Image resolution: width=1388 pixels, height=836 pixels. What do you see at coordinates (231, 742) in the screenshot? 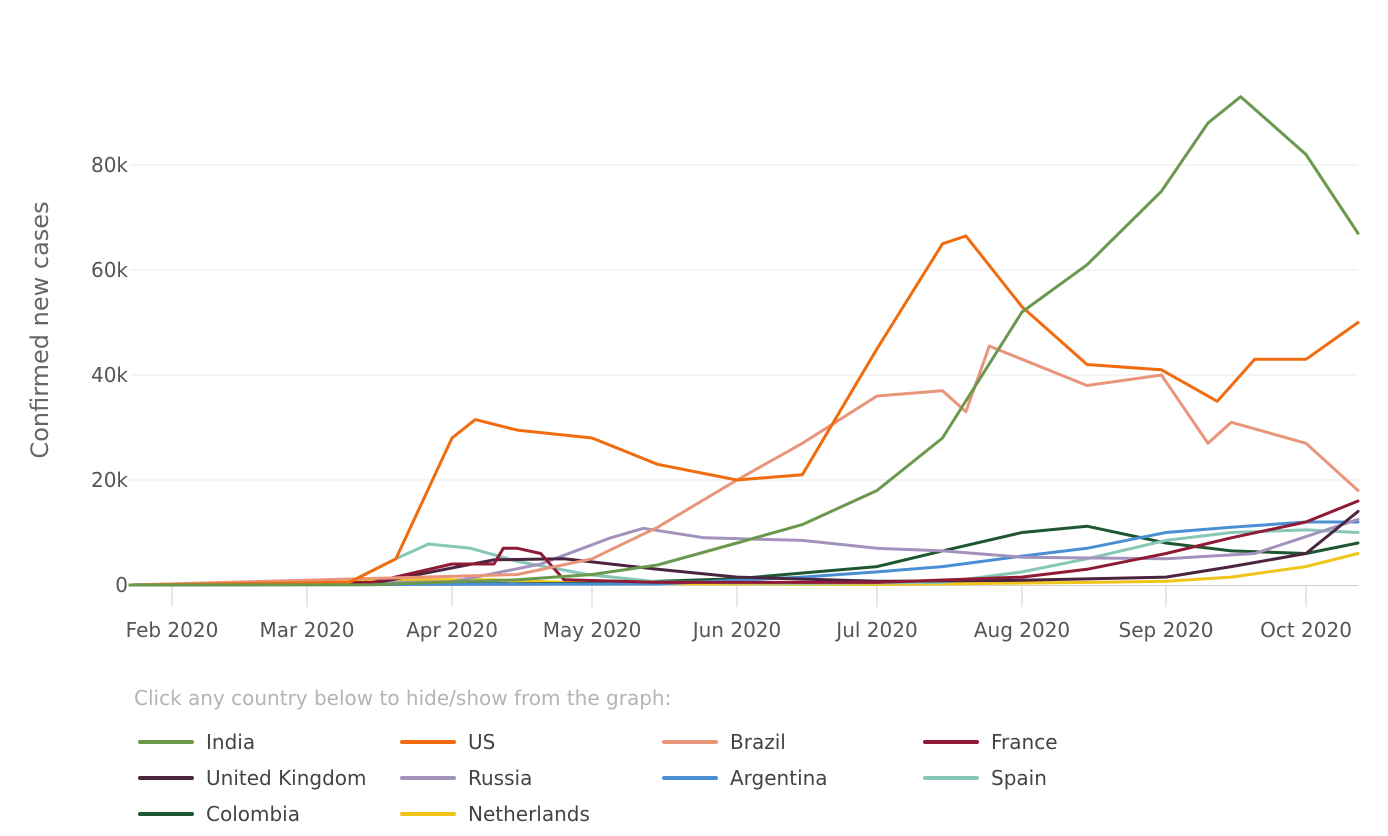
I see `legend-label: India` at bounding box center [231, 742].